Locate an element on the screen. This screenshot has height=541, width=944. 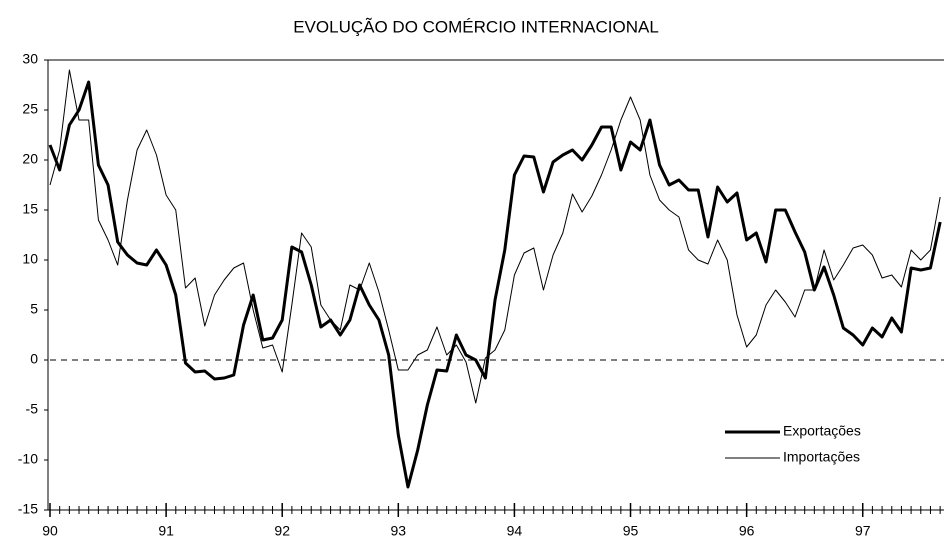
legend-label: Exportações is located at coordinates (822, 431).